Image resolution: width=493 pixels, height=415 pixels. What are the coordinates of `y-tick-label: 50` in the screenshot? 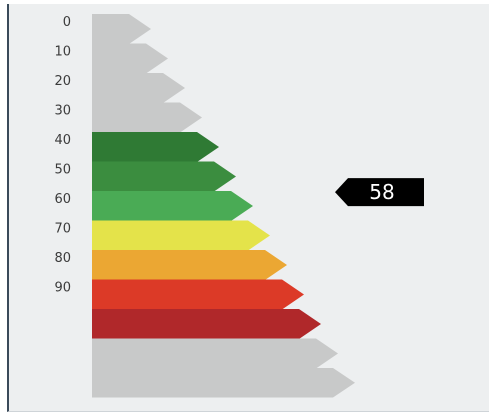 It's located at (62, 170).